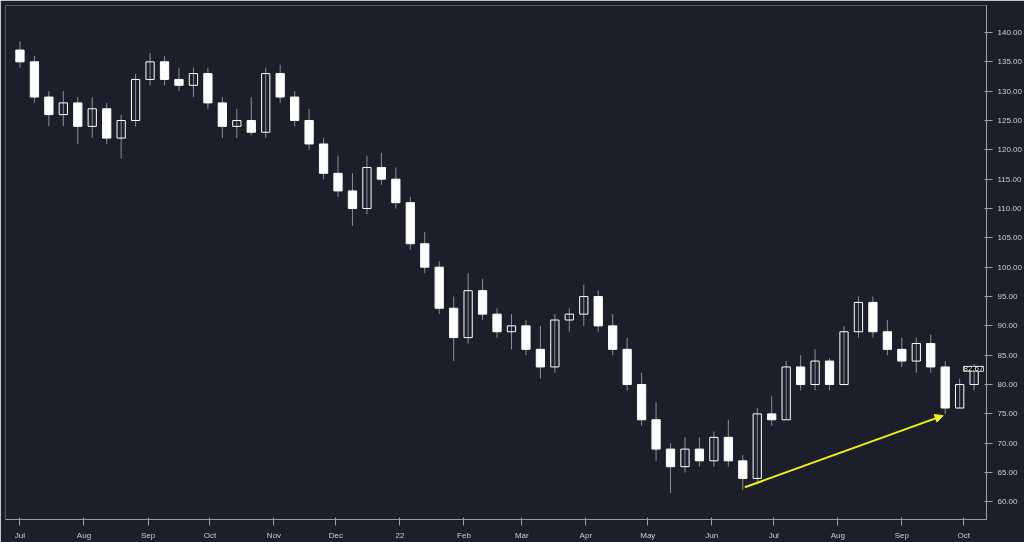 This screenshot has height=542, width=1024. I want to click on y-tick-label: 115.00, so click(1009, 179).